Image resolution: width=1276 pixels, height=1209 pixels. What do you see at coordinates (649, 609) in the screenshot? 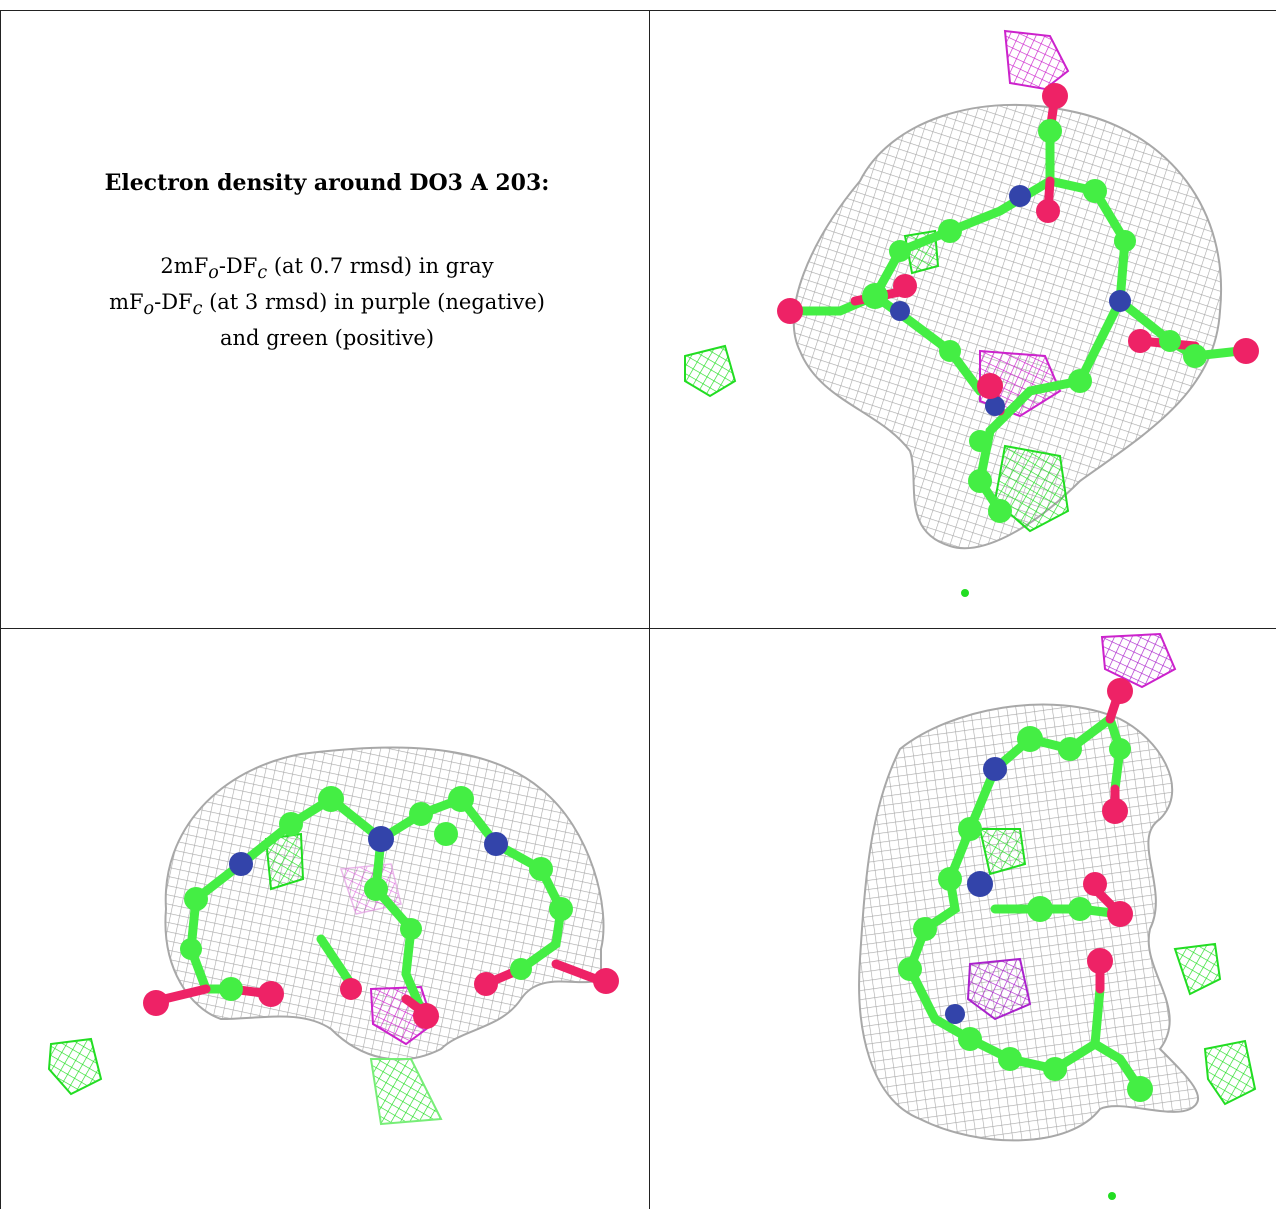
I see `table-divider-vertical` at bounding box center [649, 609].